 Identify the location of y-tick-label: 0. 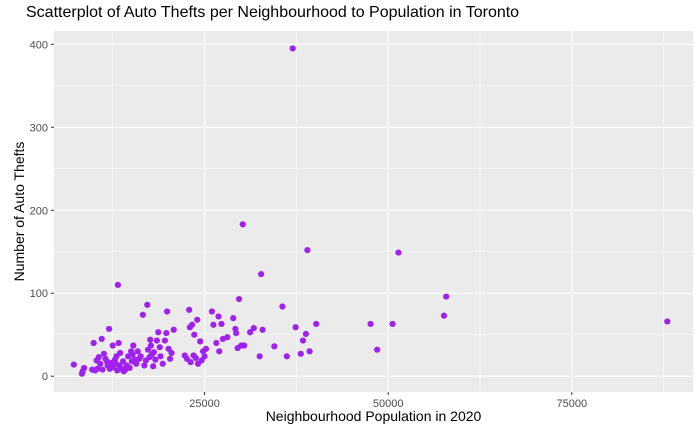
(45, 377).